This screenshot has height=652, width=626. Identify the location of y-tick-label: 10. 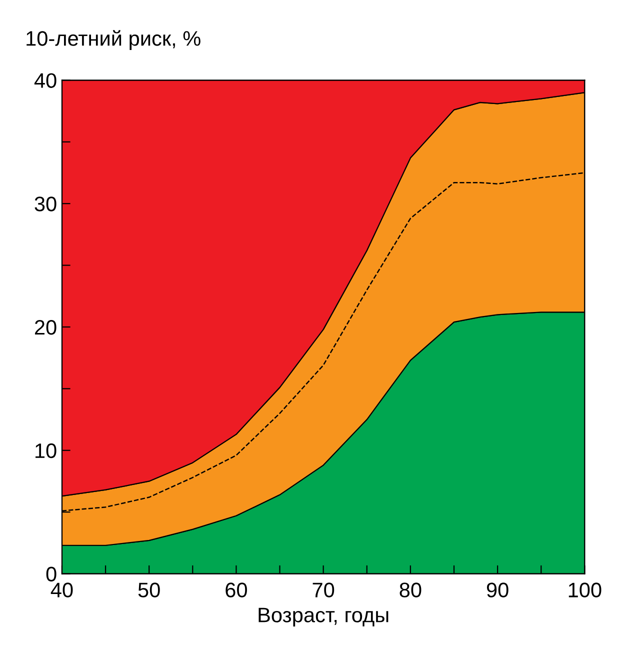
(46, 450).